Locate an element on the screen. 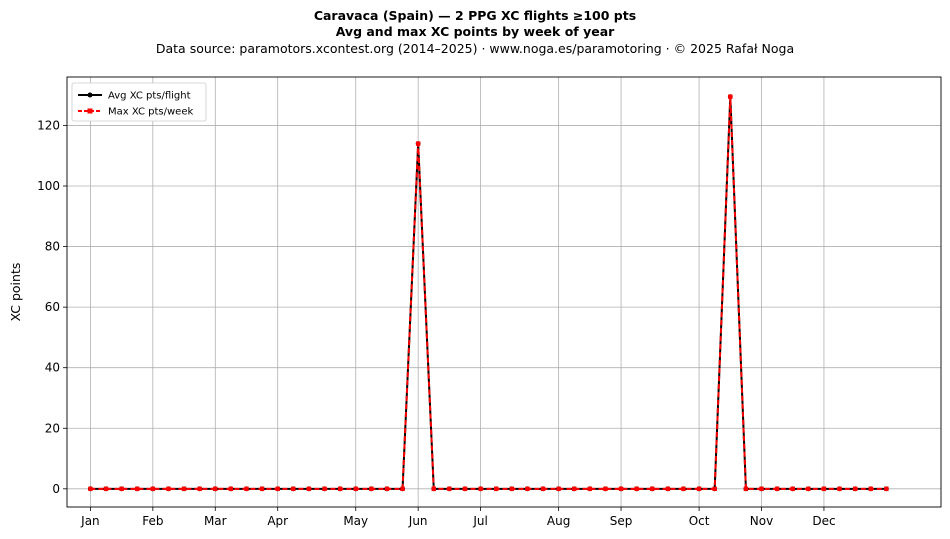  x-tick-label: May is located at coordinates (355, 521).